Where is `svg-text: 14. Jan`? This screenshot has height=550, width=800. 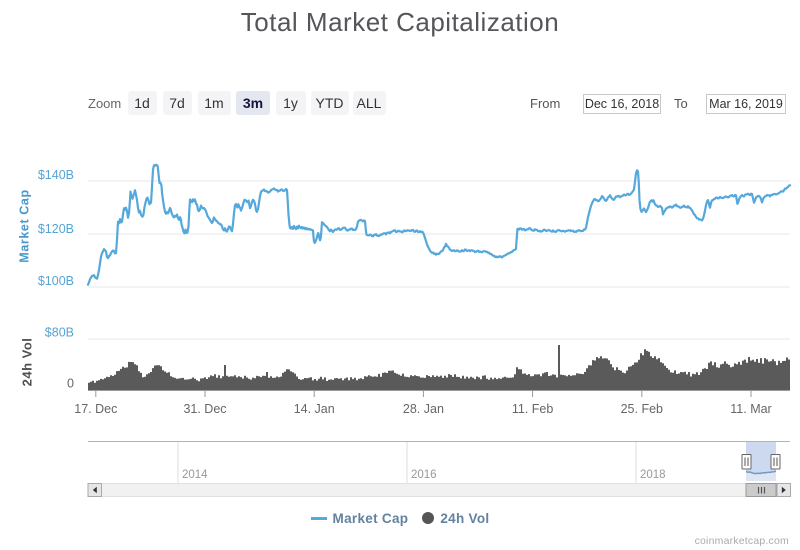
svg-text: 14. Jan is located at coordinates (314, 409).